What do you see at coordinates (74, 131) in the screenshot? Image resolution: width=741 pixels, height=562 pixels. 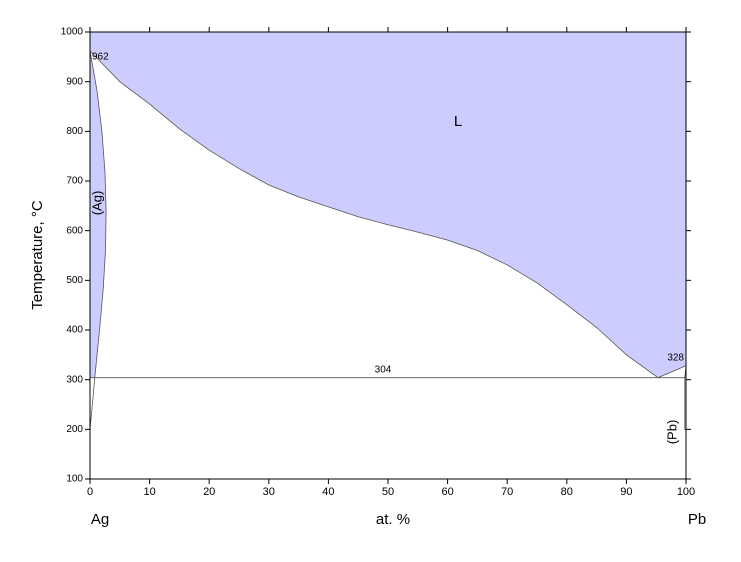 I see `y-tick-label: 800` at bounding box center [74, 131].